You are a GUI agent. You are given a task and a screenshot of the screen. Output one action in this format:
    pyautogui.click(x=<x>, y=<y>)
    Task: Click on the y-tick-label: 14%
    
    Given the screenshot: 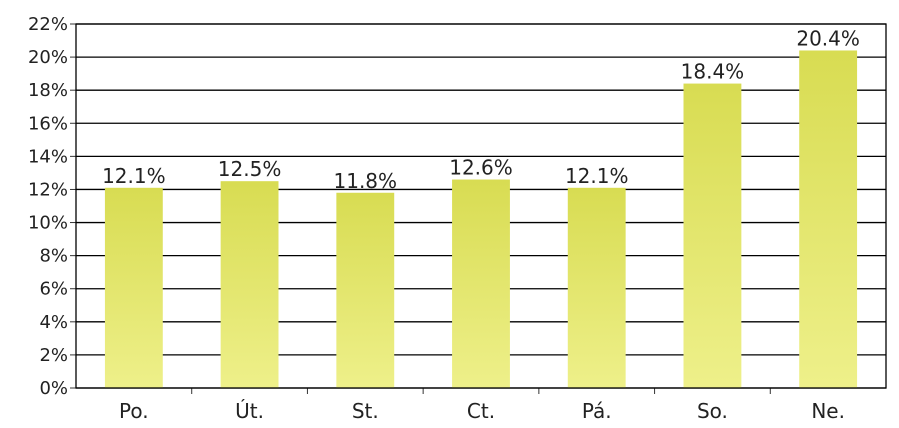 What is the action you would take?
    pyautogui.click(x=48, y=156)
    